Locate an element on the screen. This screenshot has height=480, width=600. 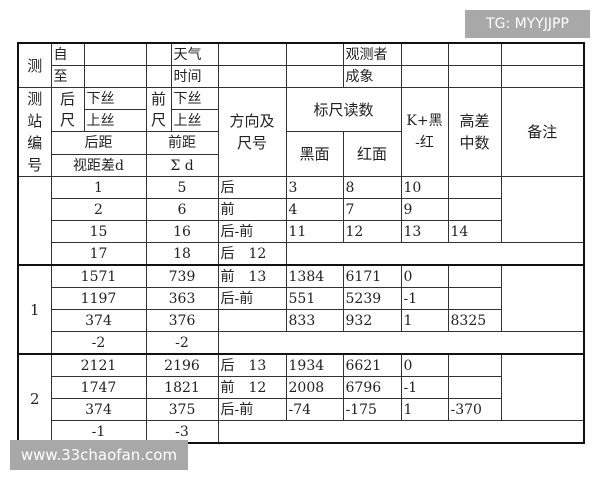
red-face-cell: -175 is located at coordinates (372, 409).